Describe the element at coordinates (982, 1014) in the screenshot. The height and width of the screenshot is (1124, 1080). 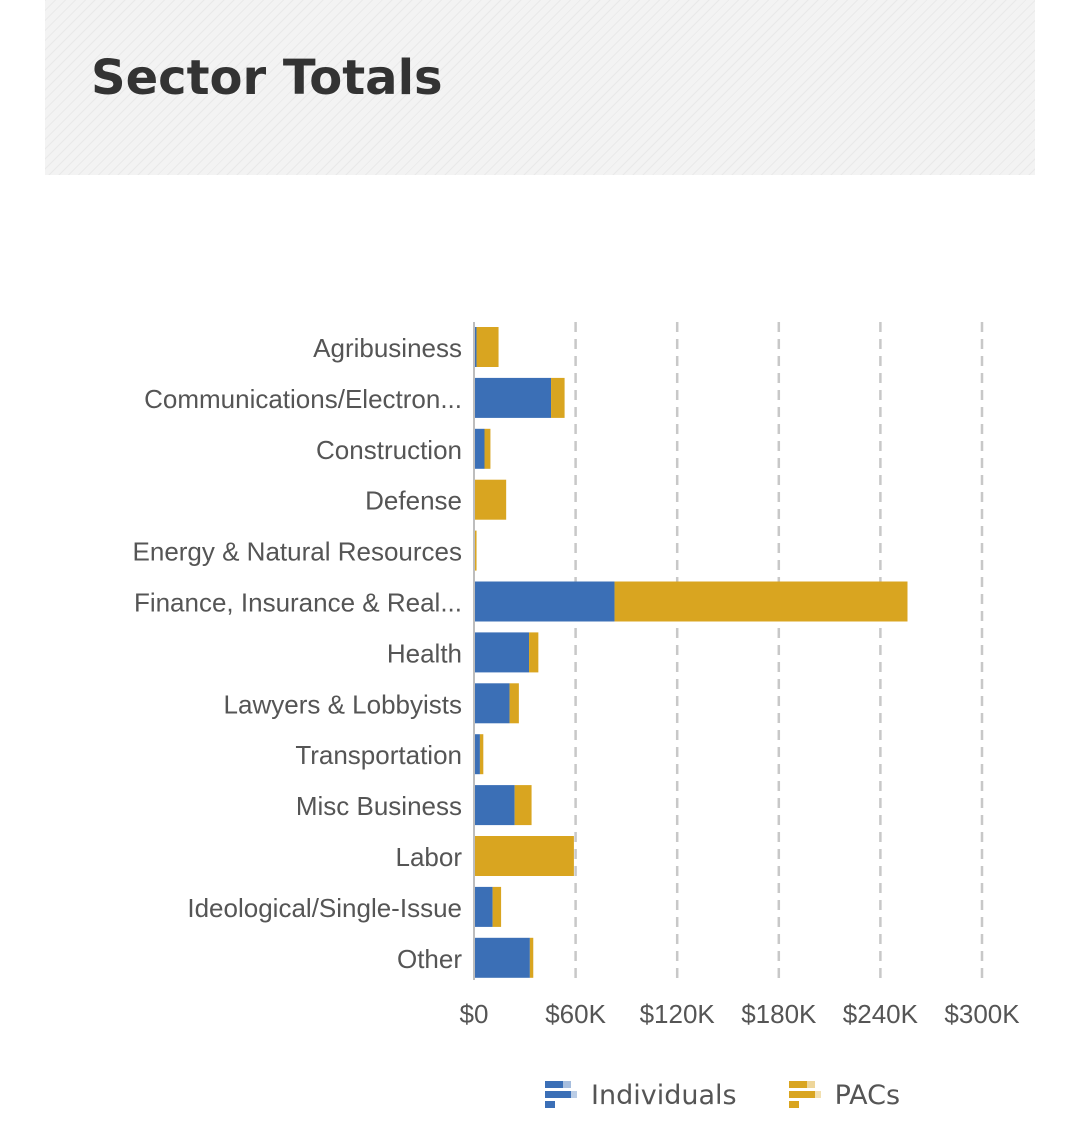
I see `x-tick-label: $300K` at that location.